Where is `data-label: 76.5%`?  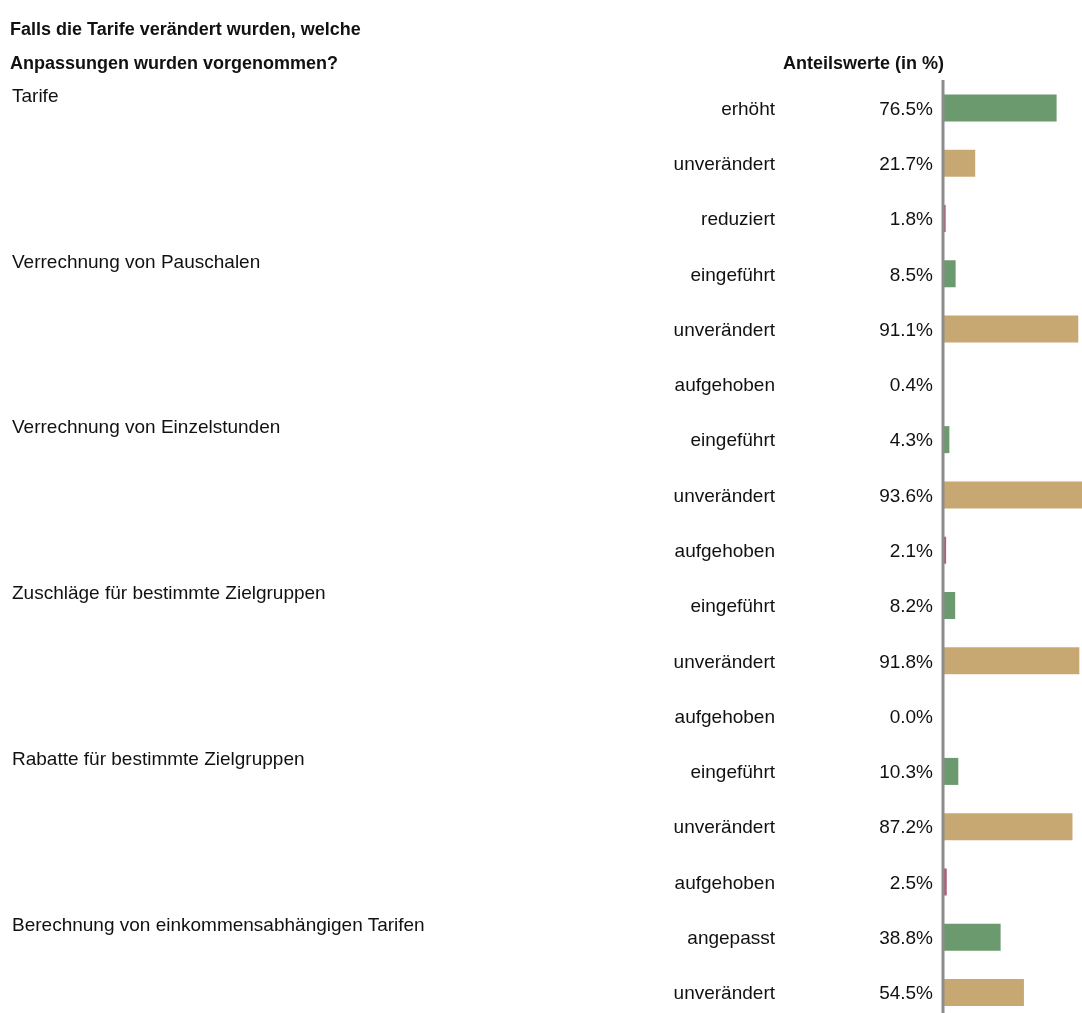 data-label: 76.5% is located at coordinates (906, 108).